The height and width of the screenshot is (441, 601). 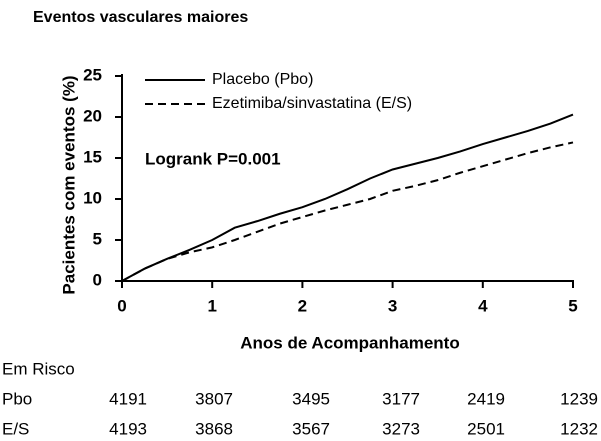 What do you see at coordinates (92, 115) in the screenshot?
I see `y-tick-label: 20` at bounding box center [92, 115].